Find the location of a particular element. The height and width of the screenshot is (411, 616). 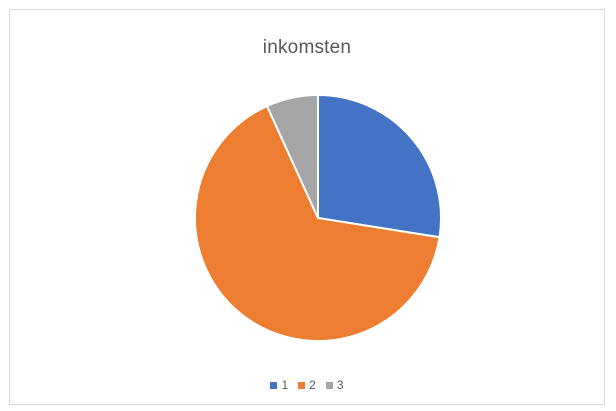

legend-item-2: 2 is located at coordinates (307, 385).